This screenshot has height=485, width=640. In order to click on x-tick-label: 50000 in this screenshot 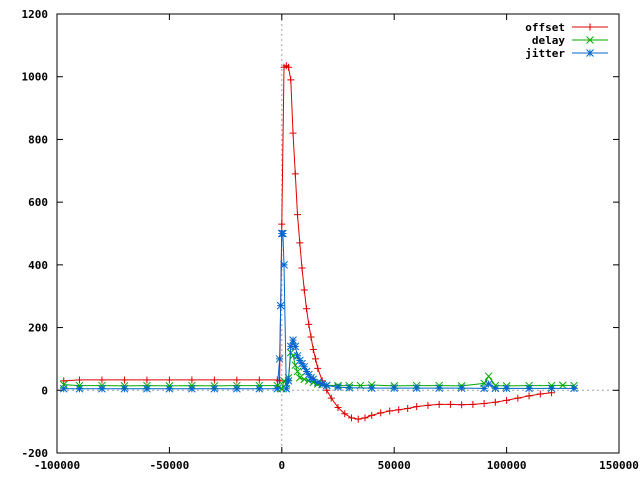, I will do `click(394, 465)`.